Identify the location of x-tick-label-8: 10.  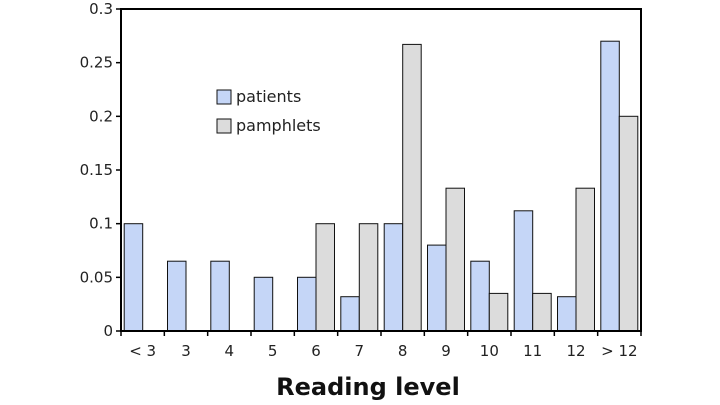
(489, 351).